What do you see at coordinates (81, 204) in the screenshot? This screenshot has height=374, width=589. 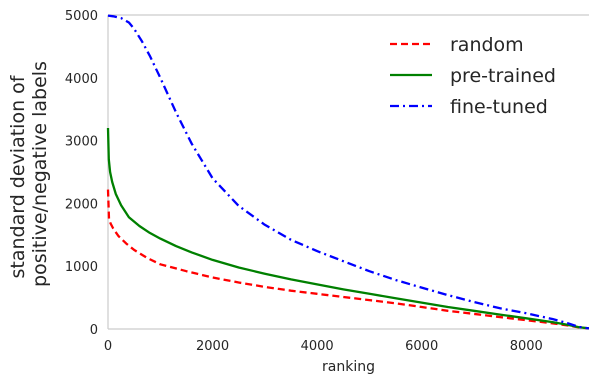 I see `y-tick-label: 2000` at bounding box center [81, 204].